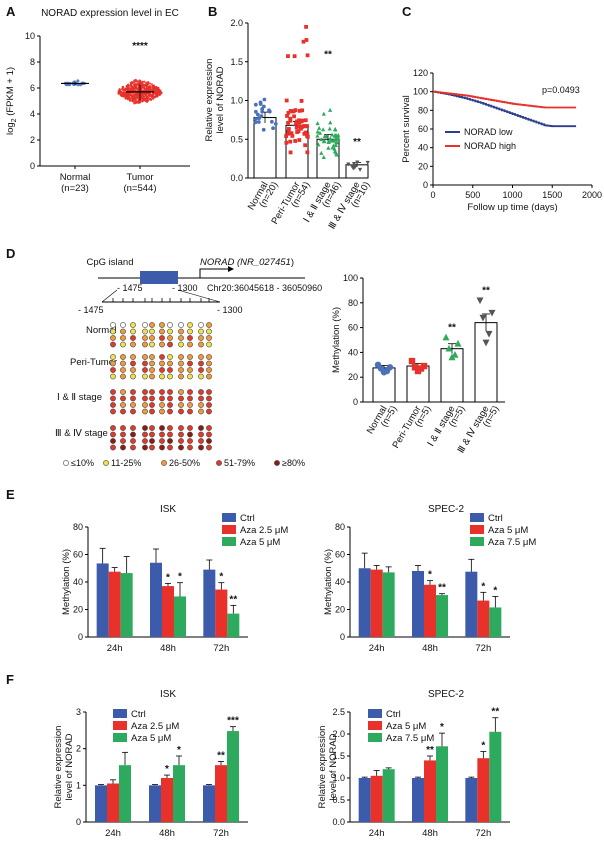 The height and width of the screenshot is (850, 604). Describe the element at coordinates (236, 101) in the screenshot. I see `y-tick-label: 1.0` at that location.